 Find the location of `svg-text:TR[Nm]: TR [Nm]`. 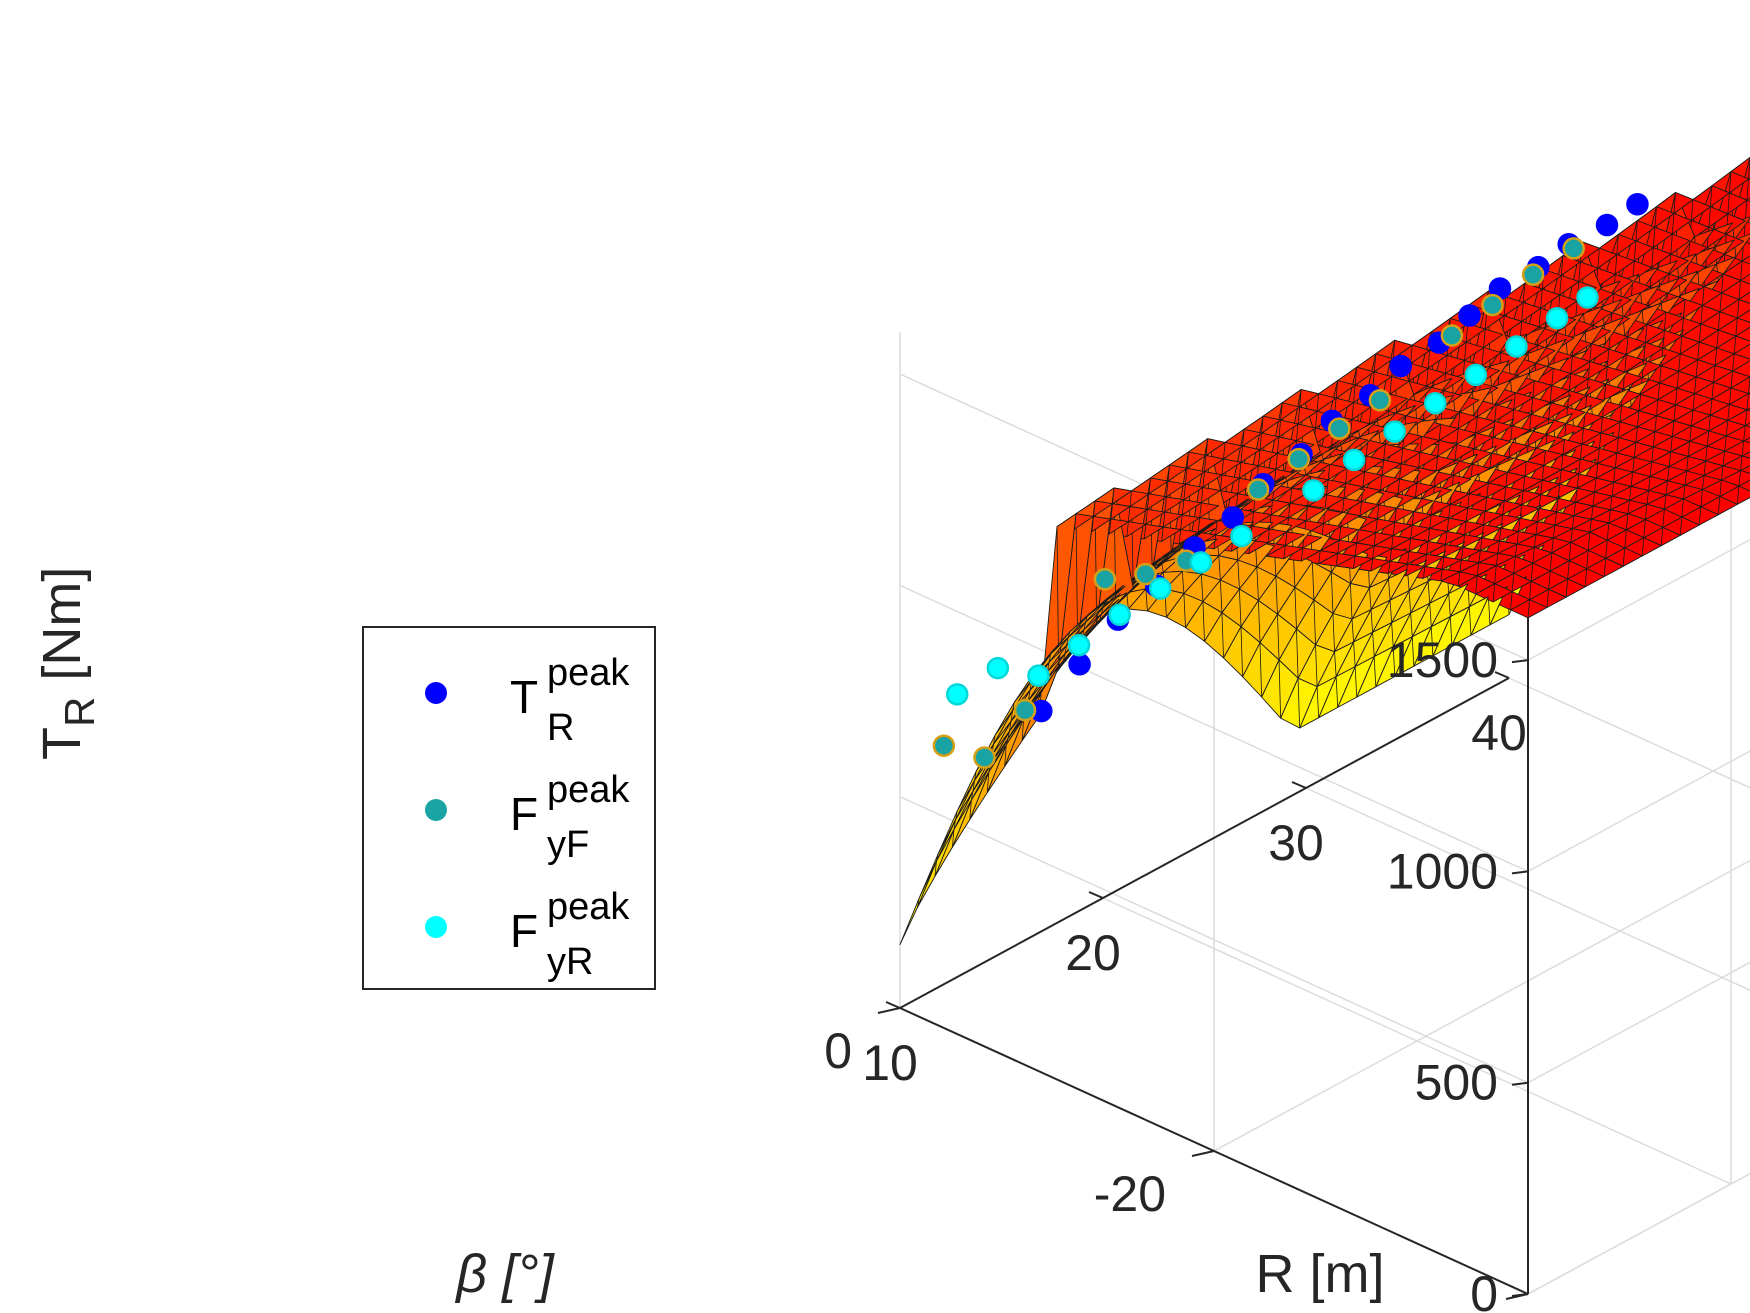

svg-text:TR[Nm]: TR [Nm] is located at coordinates (67, 663).